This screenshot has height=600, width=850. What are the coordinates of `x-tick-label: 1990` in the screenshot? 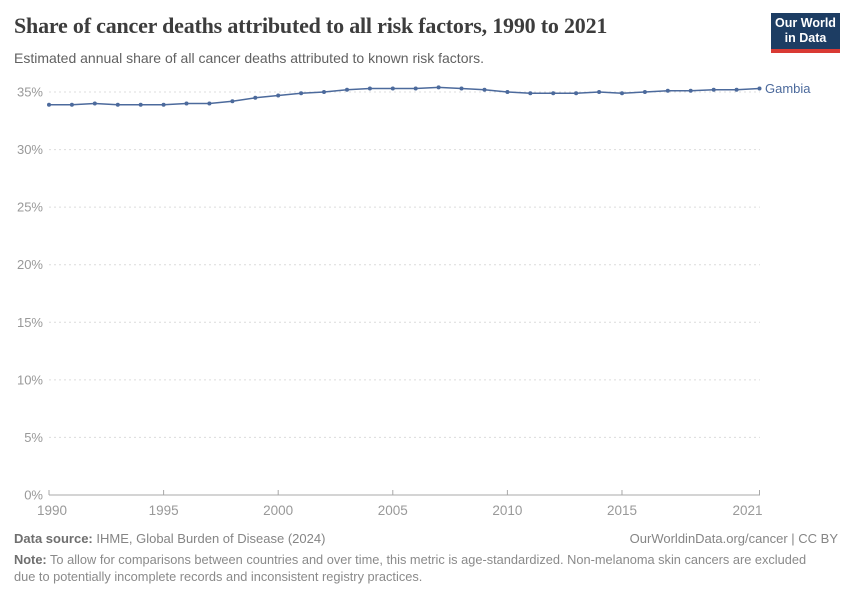 It's located at (52, 510).